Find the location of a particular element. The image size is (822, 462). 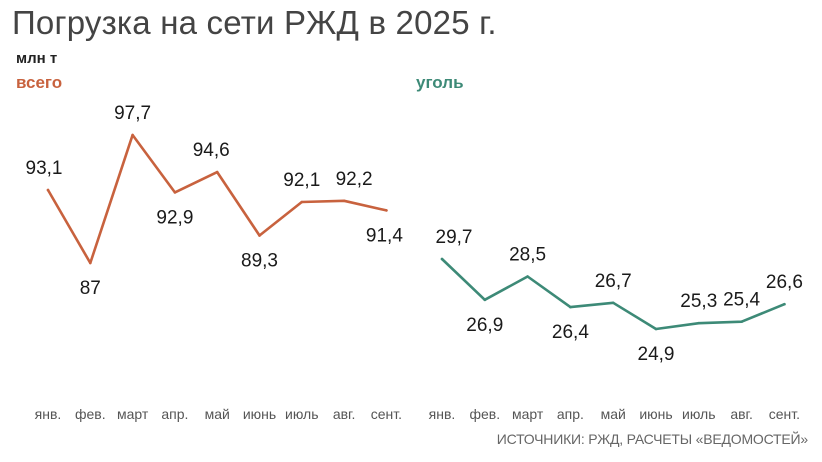

x-tick-label-coal: июнь is located at coordinates (655, 414).